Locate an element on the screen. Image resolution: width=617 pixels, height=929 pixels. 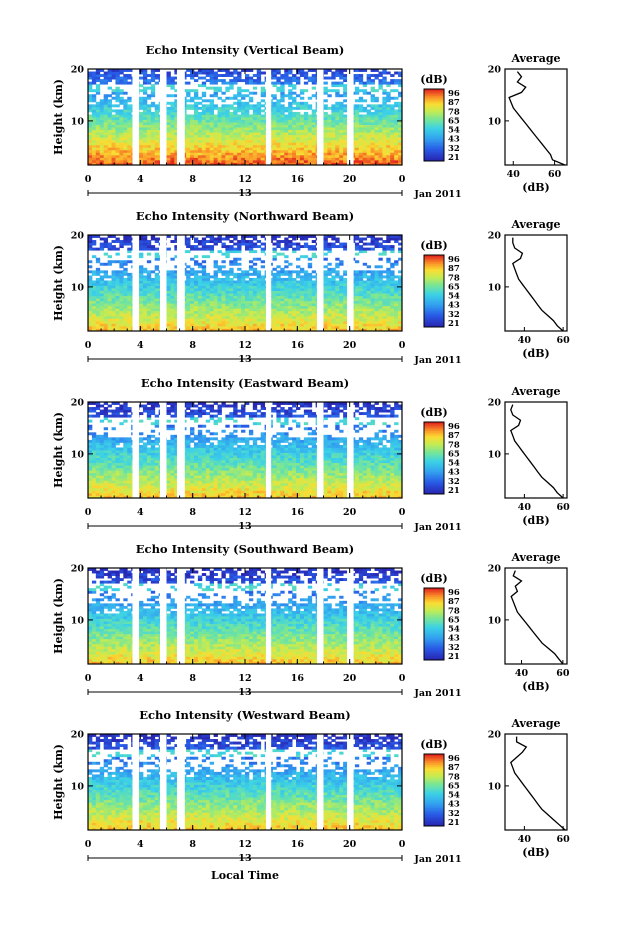
average-profile-line is located at coordinates (537, 451).